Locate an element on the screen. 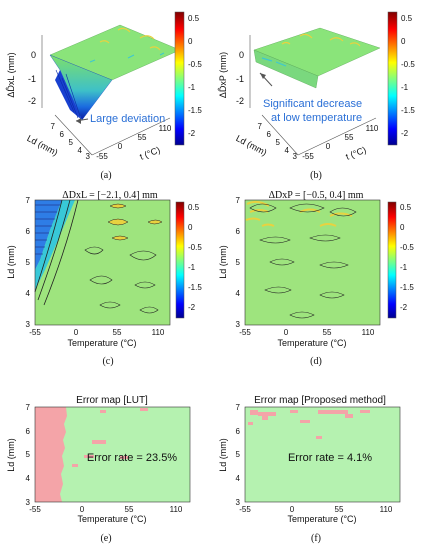  y-tick-e-6: 6 is located at coordinates (28, 431).